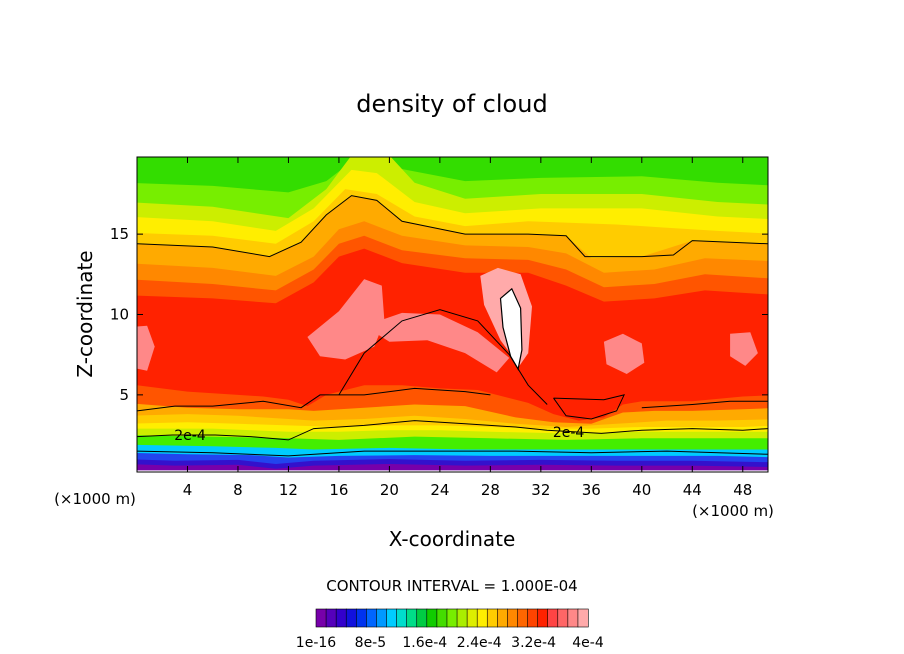  What do you see at coordinates (124, 395) in the screenshot?
I see `y-tick-label-5: 5` at bounding box center [124, 395].